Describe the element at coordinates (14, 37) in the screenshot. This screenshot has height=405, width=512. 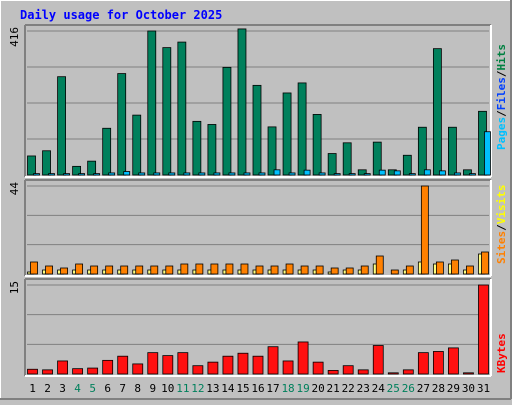
I see `y-max-label: 416` at that location.